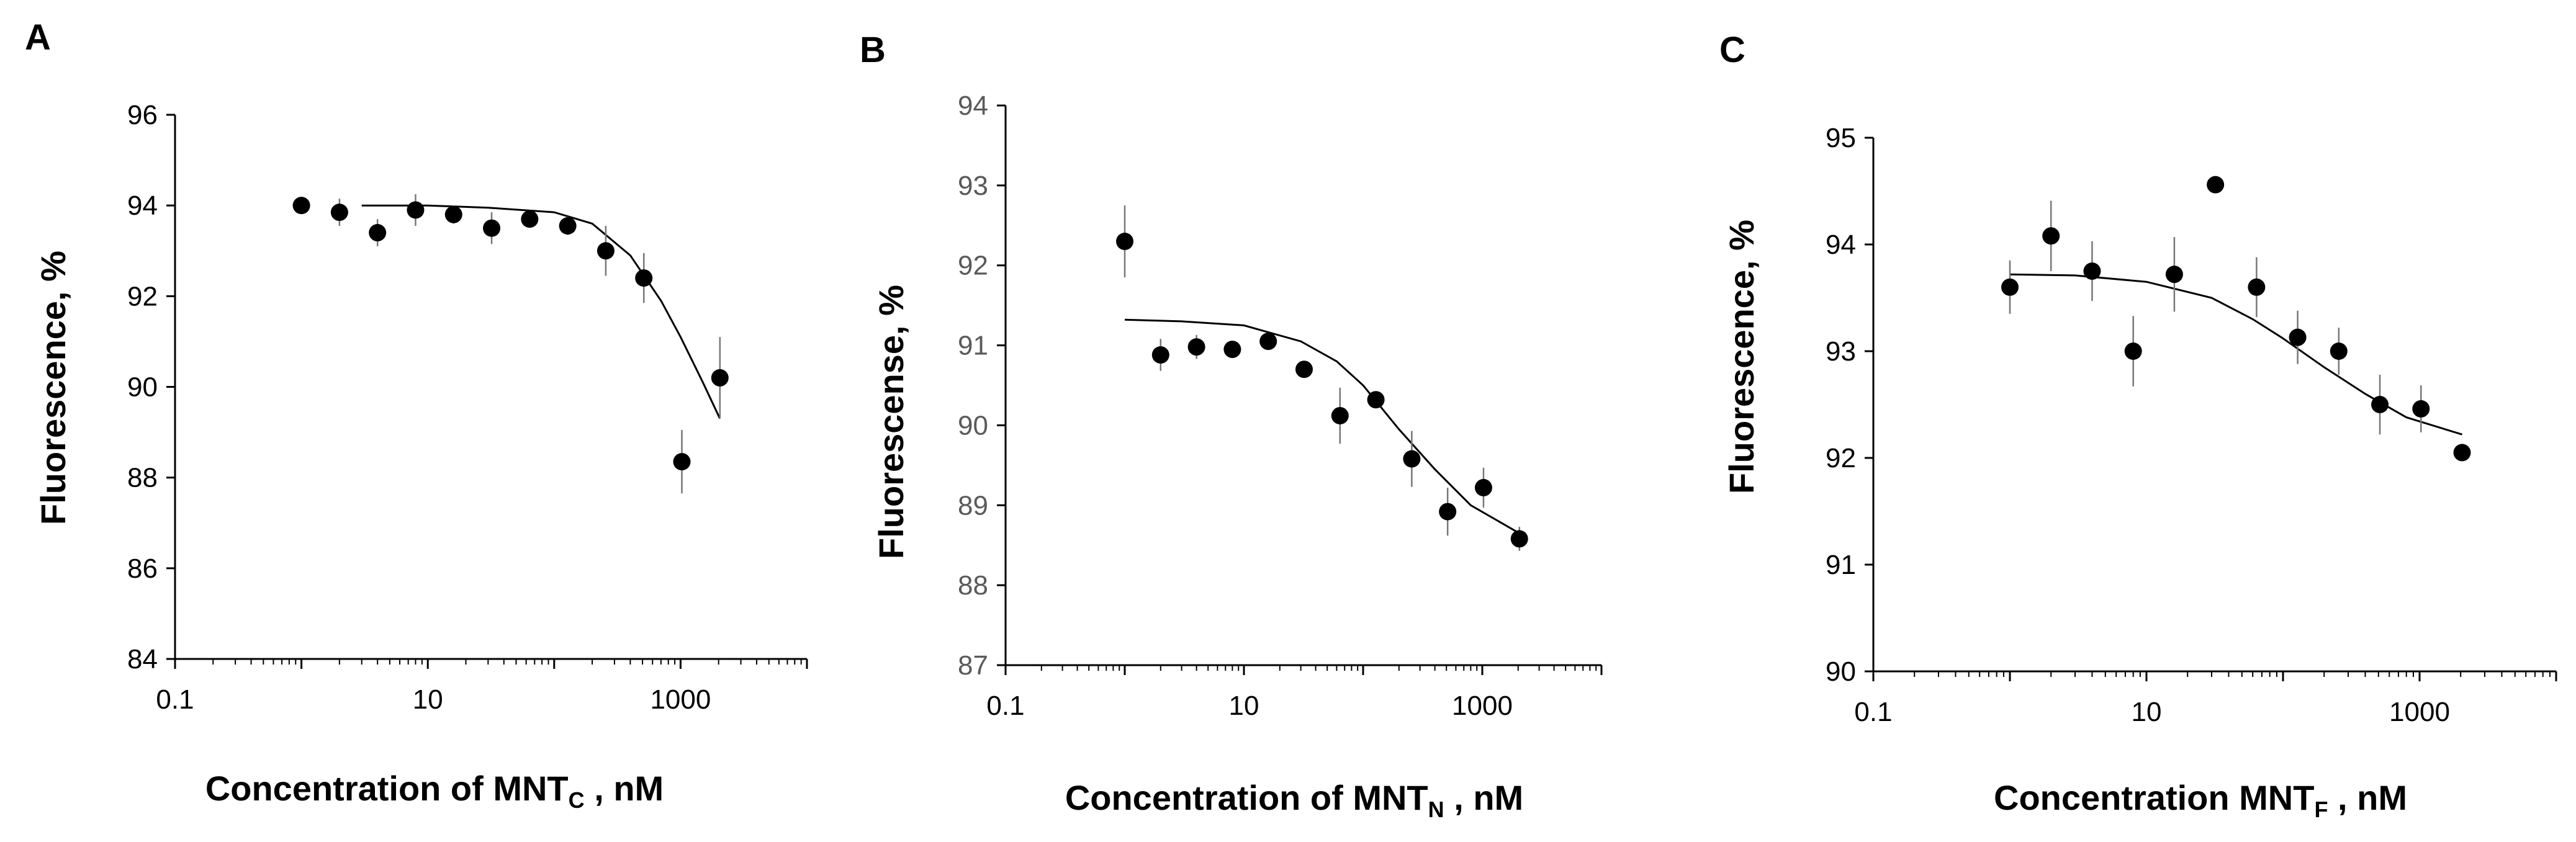 This screenshot has width=2576, height=842. I want to click on panel-b-y-tick-label: 93, so click(973, 186).